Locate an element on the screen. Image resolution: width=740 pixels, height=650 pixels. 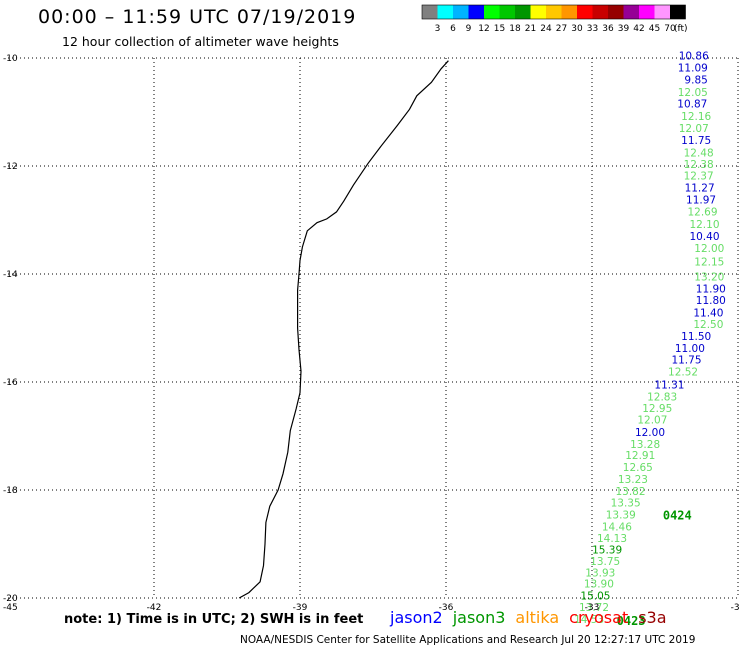
lat-label: -18 is located at coordinates (10, 491).